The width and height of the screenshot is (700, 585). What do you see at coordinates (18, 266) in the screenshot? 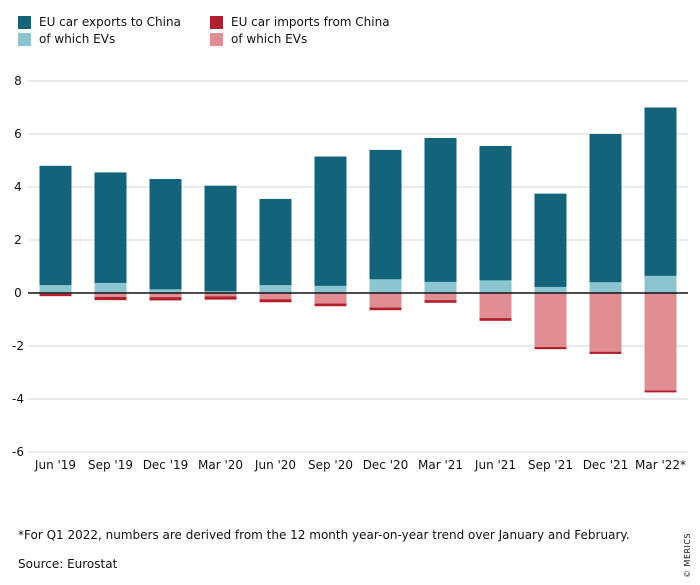
I see `y-axis: -6 -4 -2 0 2 4 6 8` at bounding box center [18, 266].